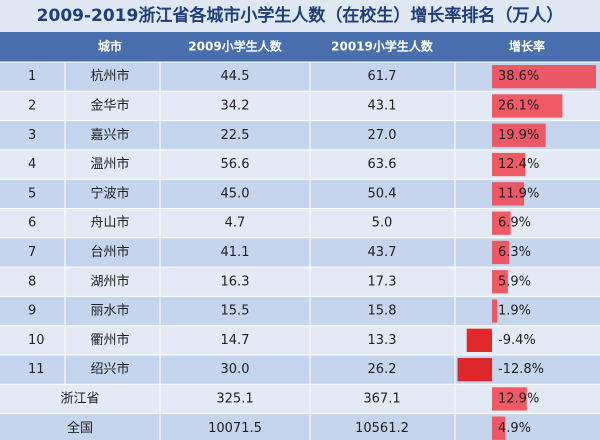 The width and height of the screenshot is (600, 440). What do you see at coordinates (382, 428) in the screenshot?
I see `count-2019: 10561.2` at bounding box center [382, 428].